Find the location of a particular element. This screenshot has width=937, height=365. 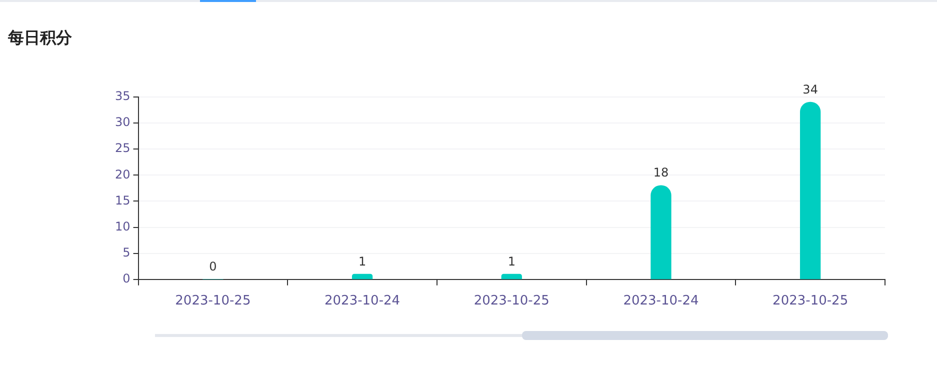

y-tick-label: 30 is located at coordinates (122, 122).